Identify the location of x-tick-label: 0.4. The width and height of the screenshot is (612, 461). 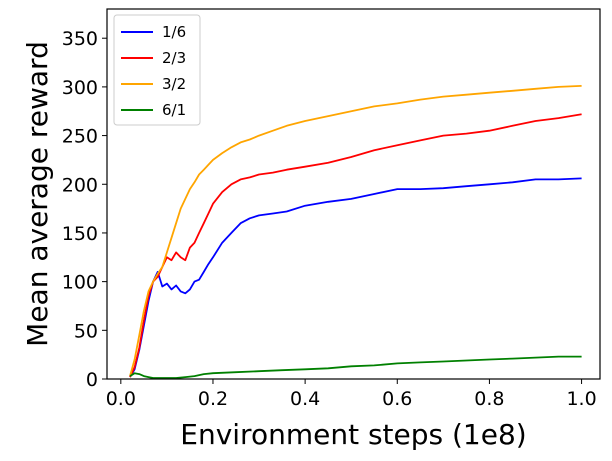
(305, 399).